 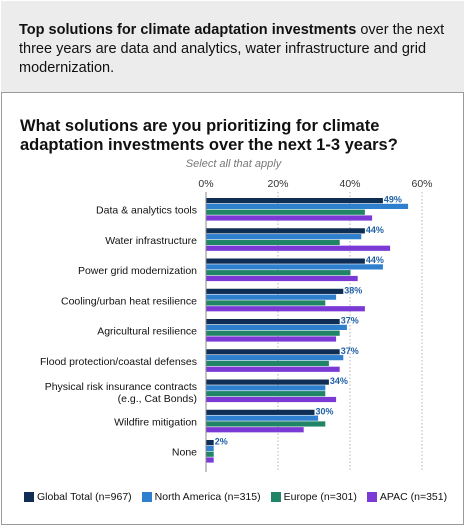 I want to click on chart-subtitle: Select all that apply, so click(x=233, y=164).